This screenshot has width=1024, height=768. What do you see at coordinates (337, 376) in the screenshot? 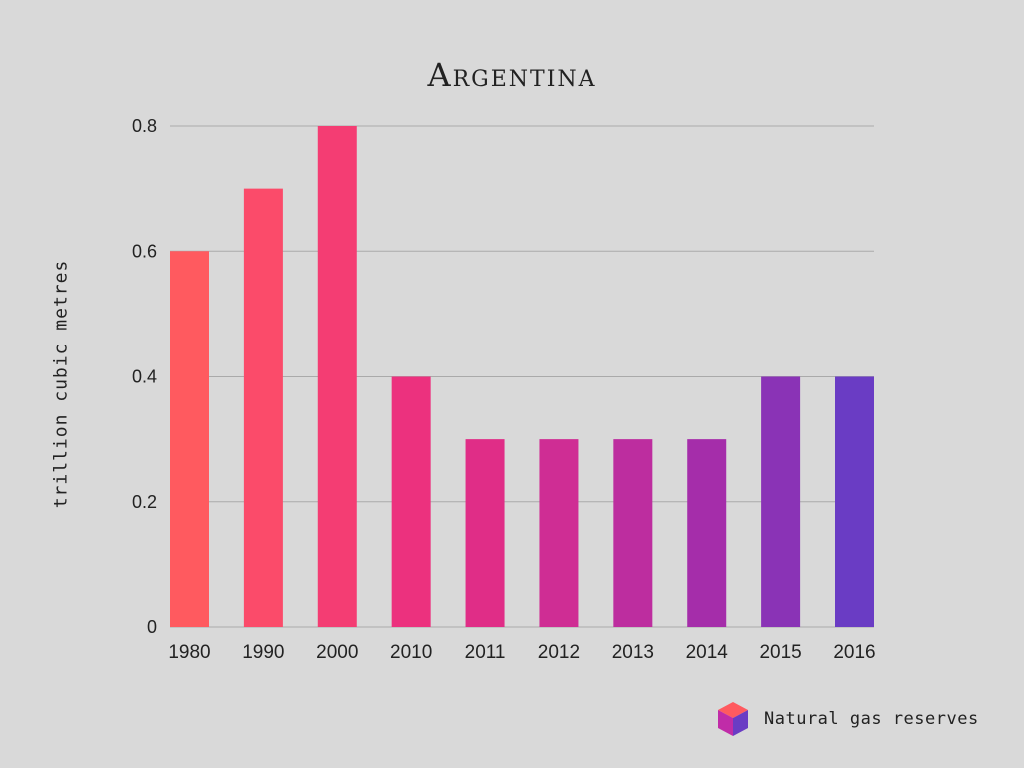
I see `bar-2000` at bounding box center [337, 376].